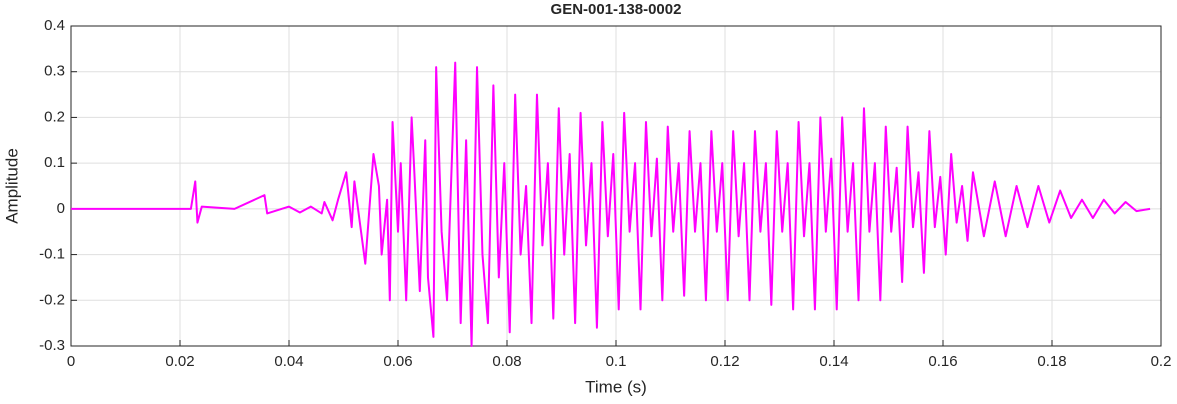 The width and height of the screenshot is (1177, 404). What do you see at coordinates (179, 361) in the screenshot?
I see `x-tick-label: 0.02` at bounding box center [179, 361].